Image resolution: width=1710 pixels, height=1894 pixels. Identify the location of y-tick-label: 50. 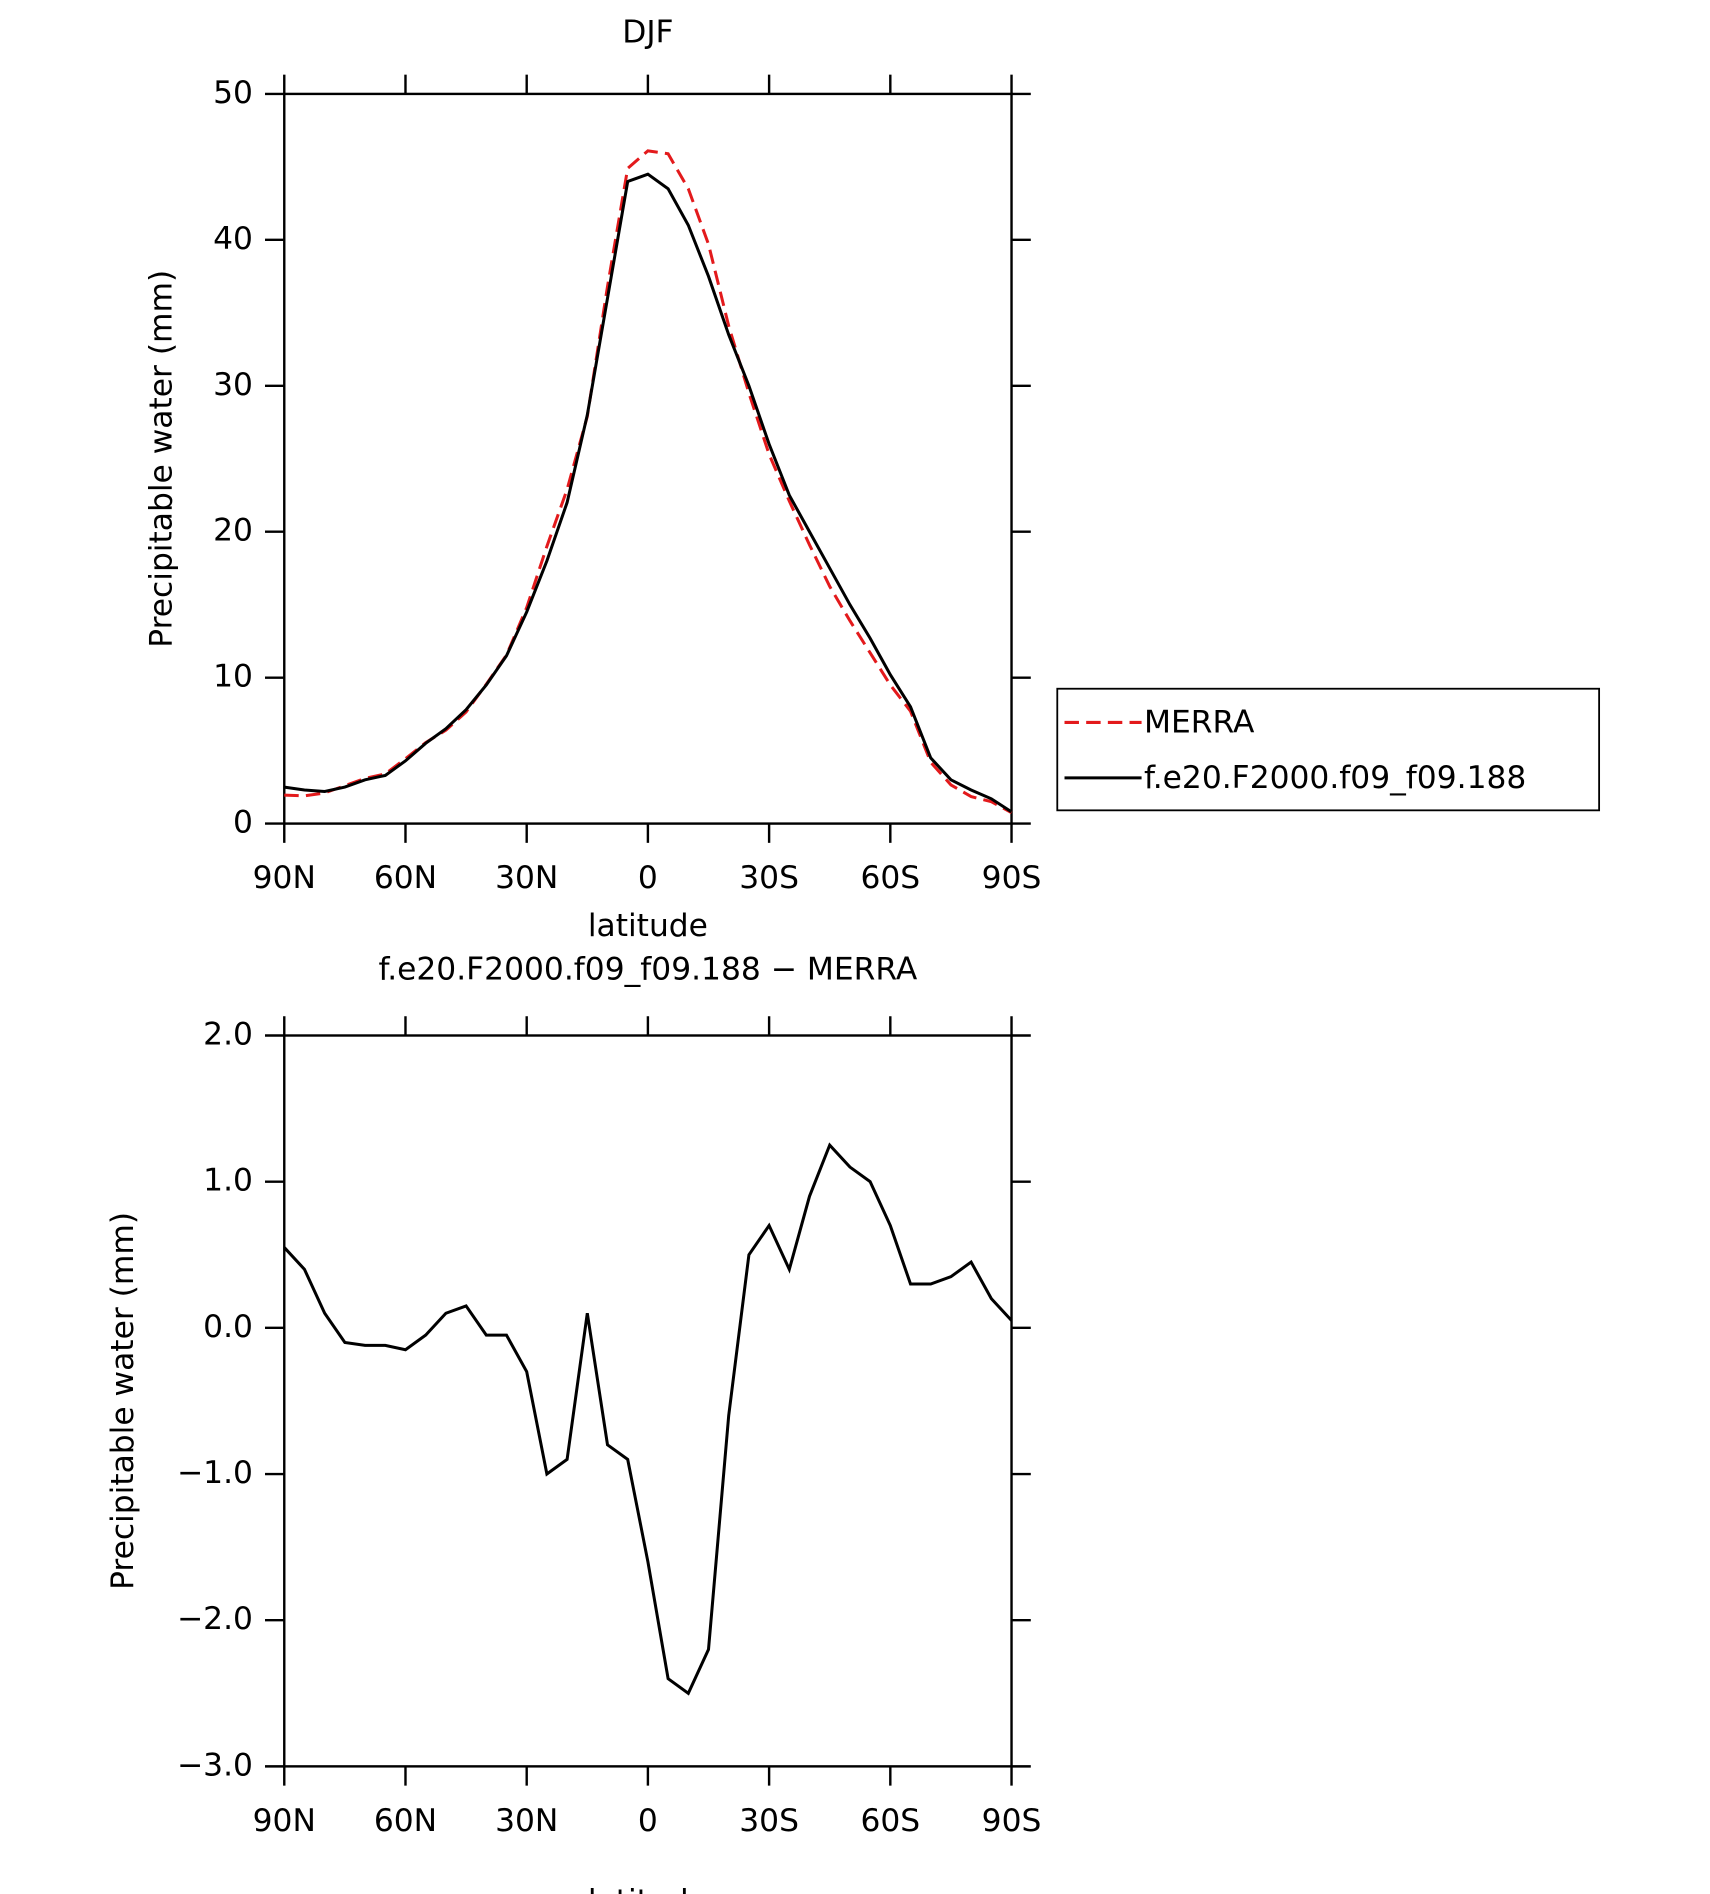
(233, 93).